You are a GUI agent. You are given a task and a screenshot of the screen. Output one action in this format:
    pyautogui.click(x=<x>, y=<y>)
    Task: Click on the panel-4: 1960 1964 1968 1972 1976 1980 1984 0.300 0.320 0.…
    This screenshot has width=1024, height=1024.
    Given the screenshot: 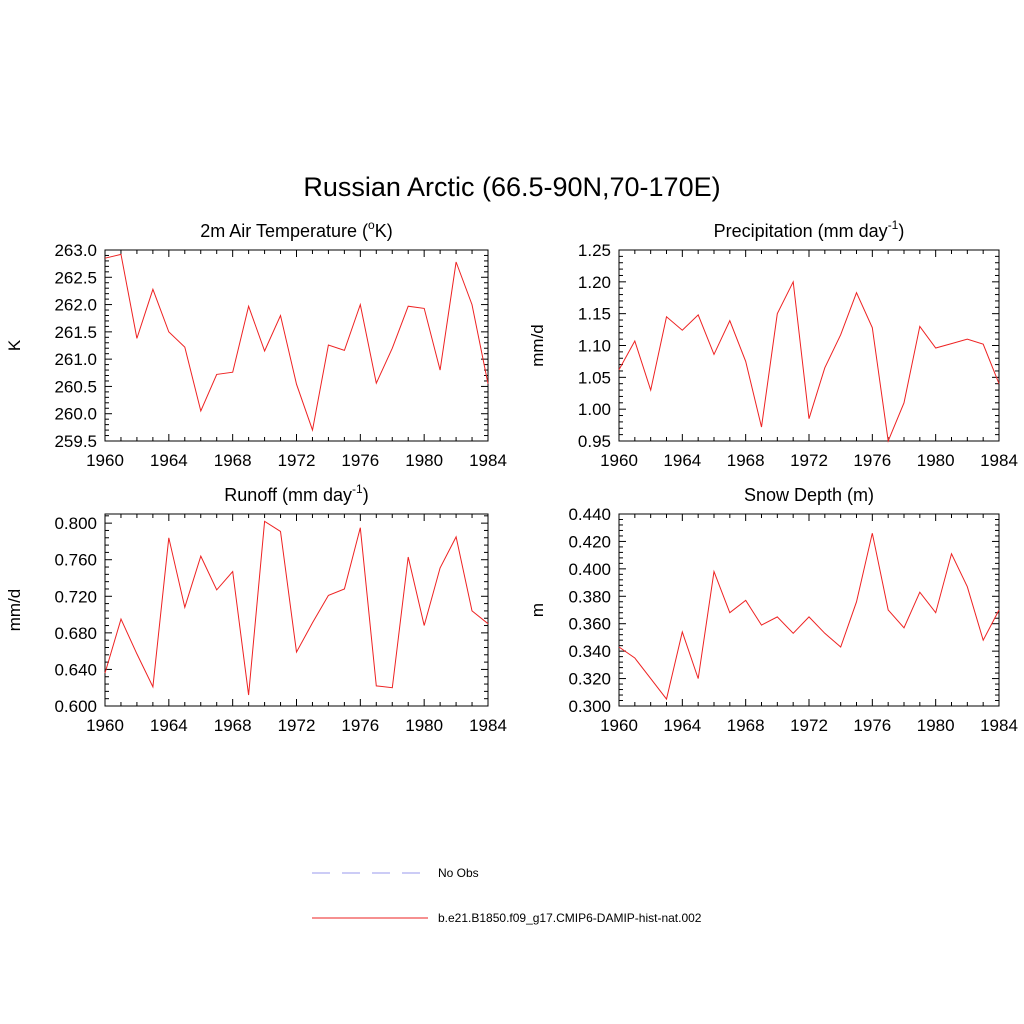 What is the action you would take?
    pyautogui.click(x=773, y=610)
    